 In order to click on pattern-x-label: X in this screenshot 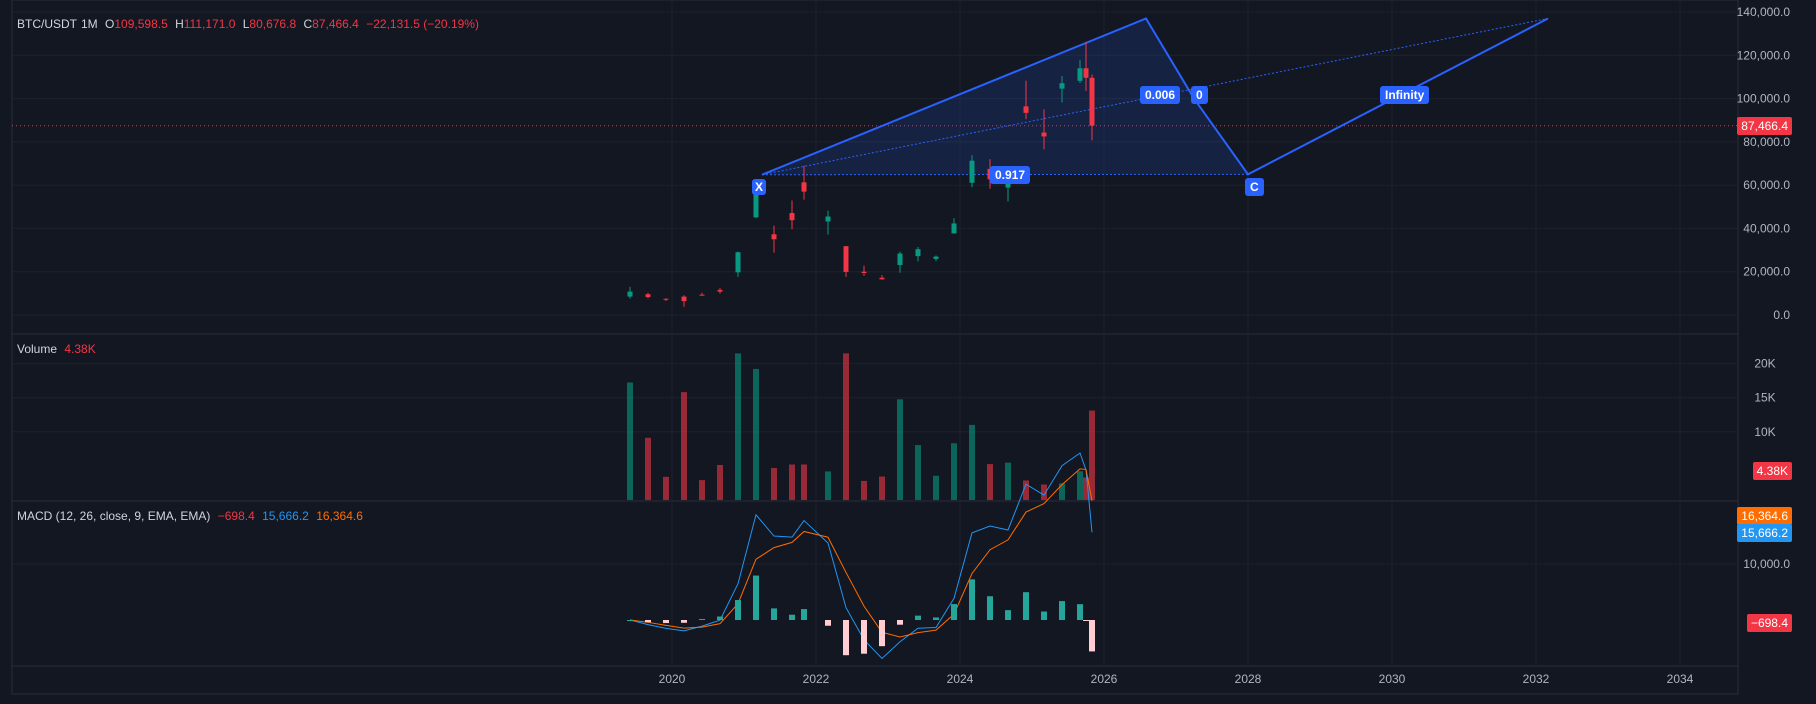, I will do `click(759, 187)`.